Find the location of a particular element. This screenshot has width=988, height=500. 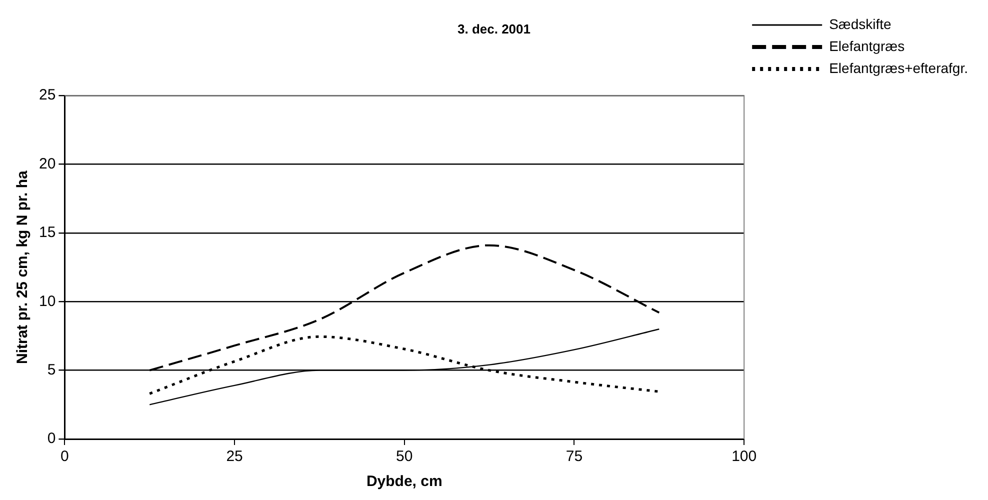

legend-label: Elefantgræs is located at coordinates (867, 46).